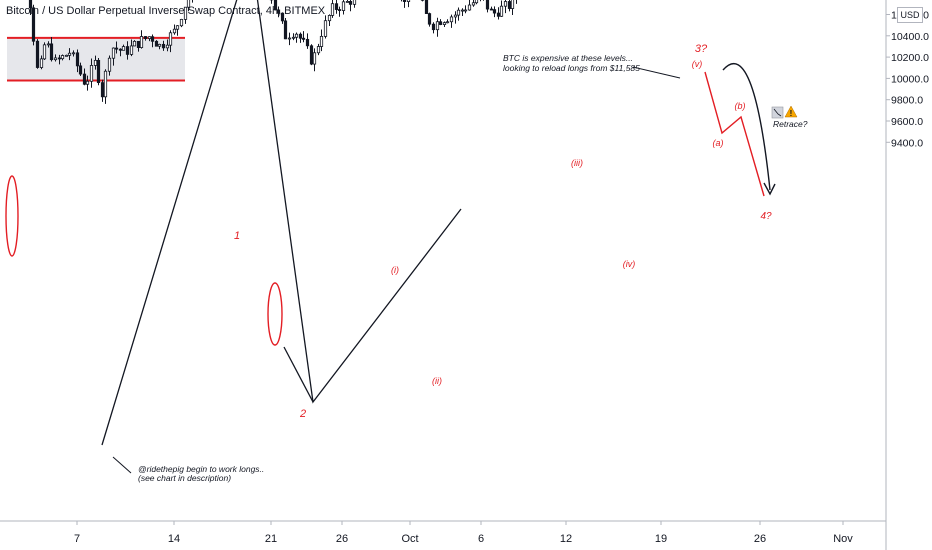 This screenshot has width=932, height=550. Describe the element at coordinates (701, 49) in the screenshot. I see `wave-label: 3?` at that location.